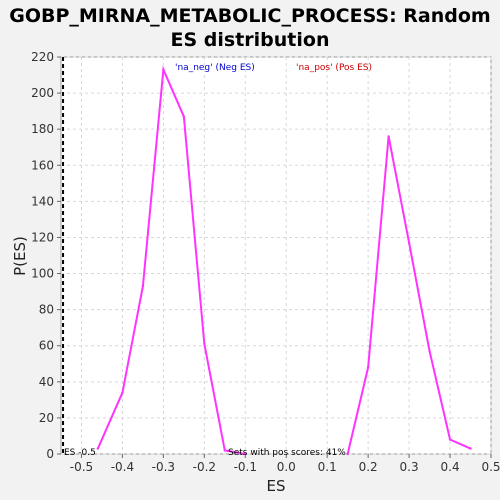  I want to click on y-tick-label: 20, so click(46, 418).